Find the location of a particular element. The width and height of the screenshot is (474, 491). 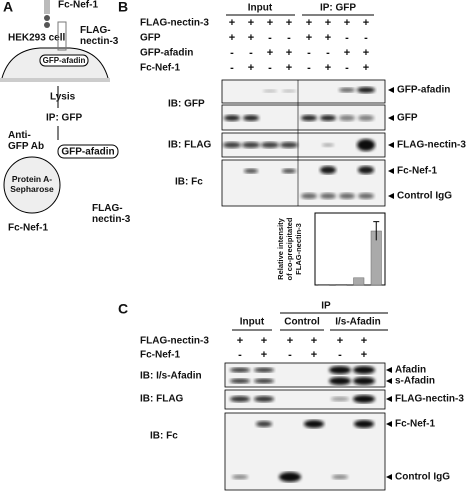

label: Fc-Nef-1 is located at coordinates (78, 5).